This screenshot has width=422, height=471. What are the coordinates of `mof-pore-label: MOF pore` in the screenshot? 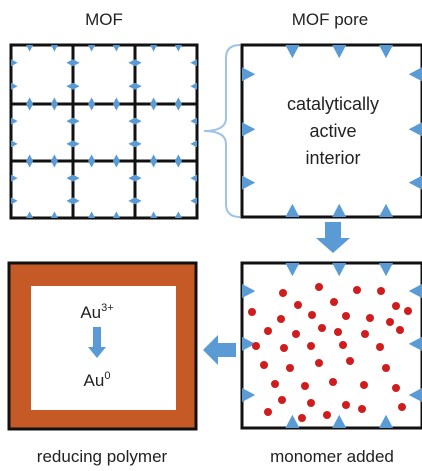 It's located at (330, 19).